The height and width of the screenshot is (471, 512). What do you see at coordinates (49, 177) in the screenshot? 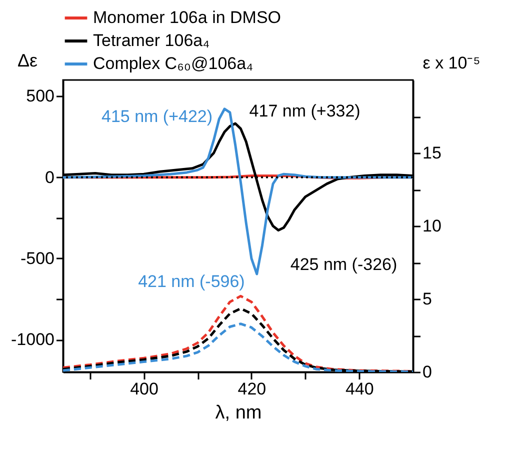
I see `y-tick-label: 0` at bounding box center [49, 177].